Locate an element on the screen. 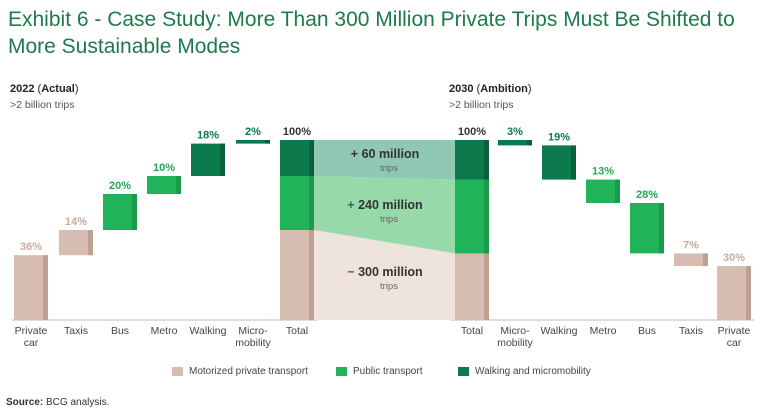 The image size is (768, 420). p0-micromobility-category-label-line2: mobility is located at coordinates (253, 343).